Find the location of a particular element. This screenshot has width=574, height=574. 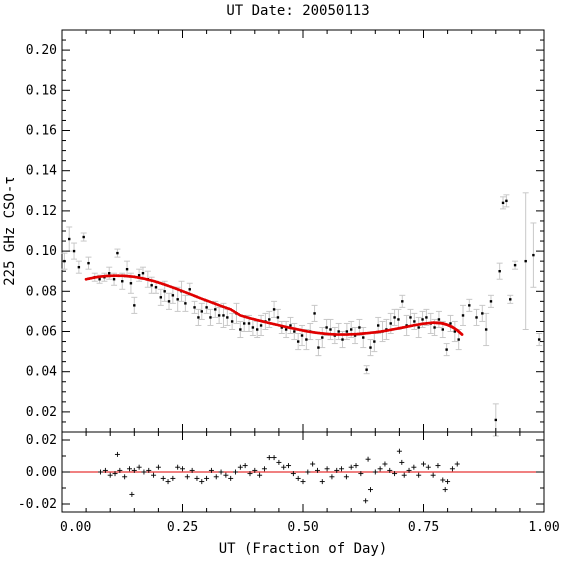

residual-y-tick-label: 0.02 is located at coordinates (41, 440).